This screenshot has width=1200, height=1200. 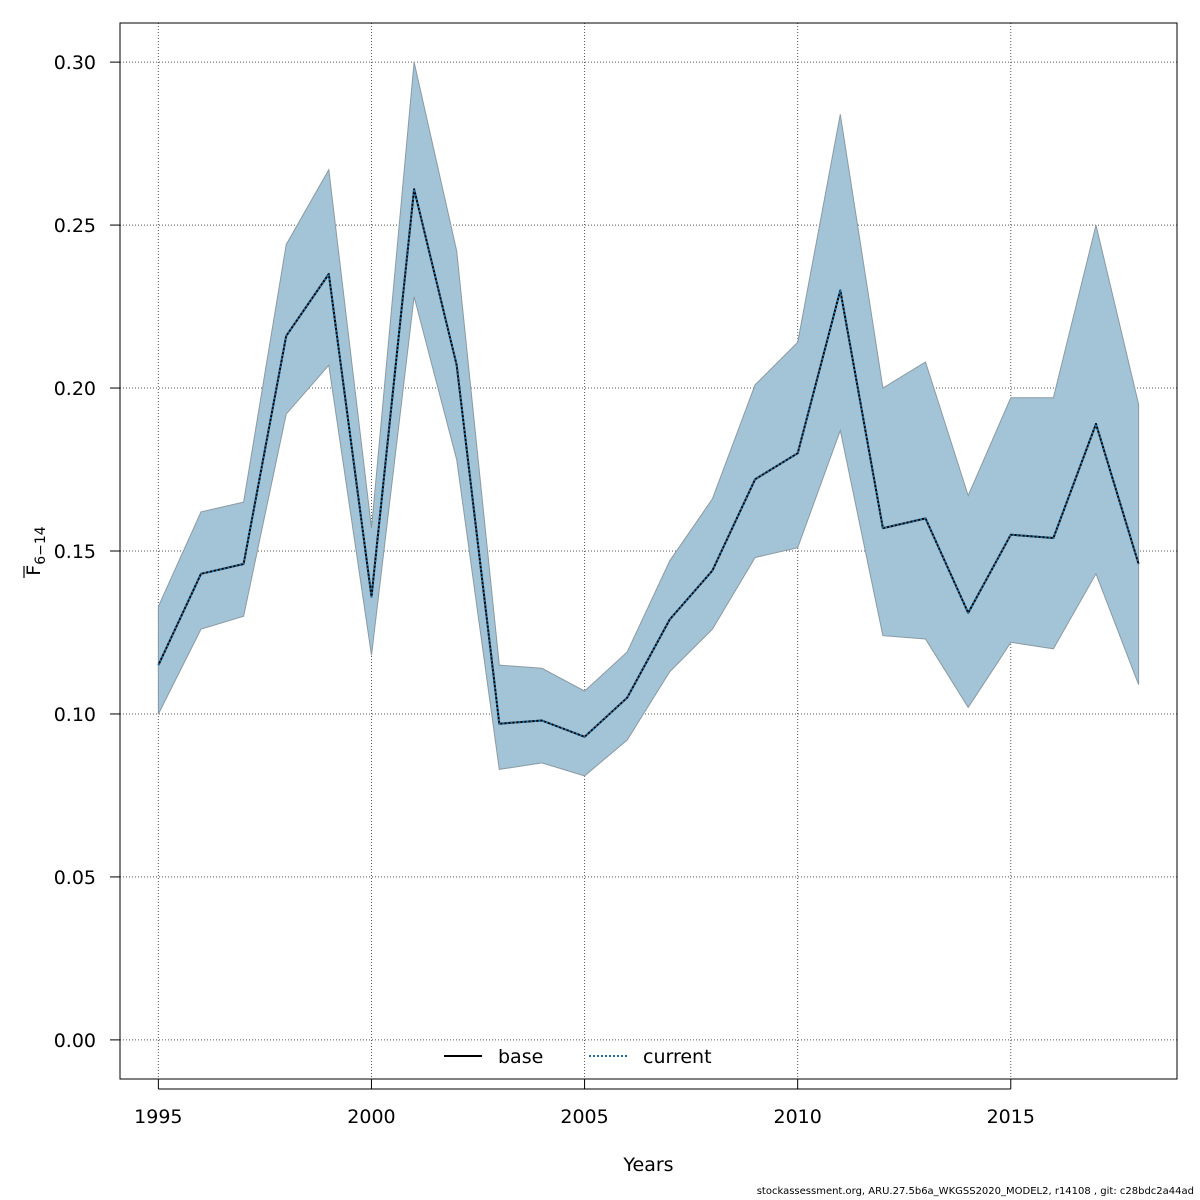 What do you see at coordinates (34, 570) in the screenshot?
I see `y-axis-label-main: F` at bounding box center [34, 570].